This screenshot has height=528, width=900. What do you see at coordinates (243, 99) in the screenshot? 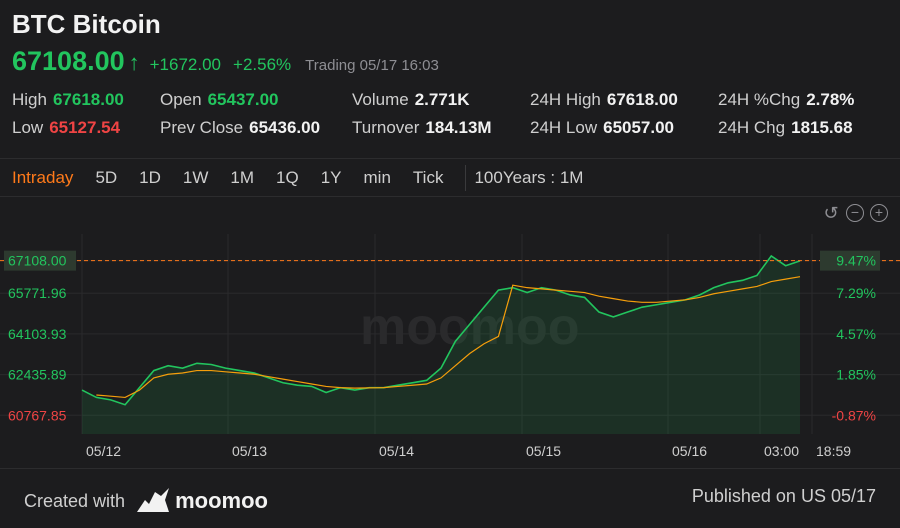
I see `stat-value: 65437.00` at bounding box center [243, 99].